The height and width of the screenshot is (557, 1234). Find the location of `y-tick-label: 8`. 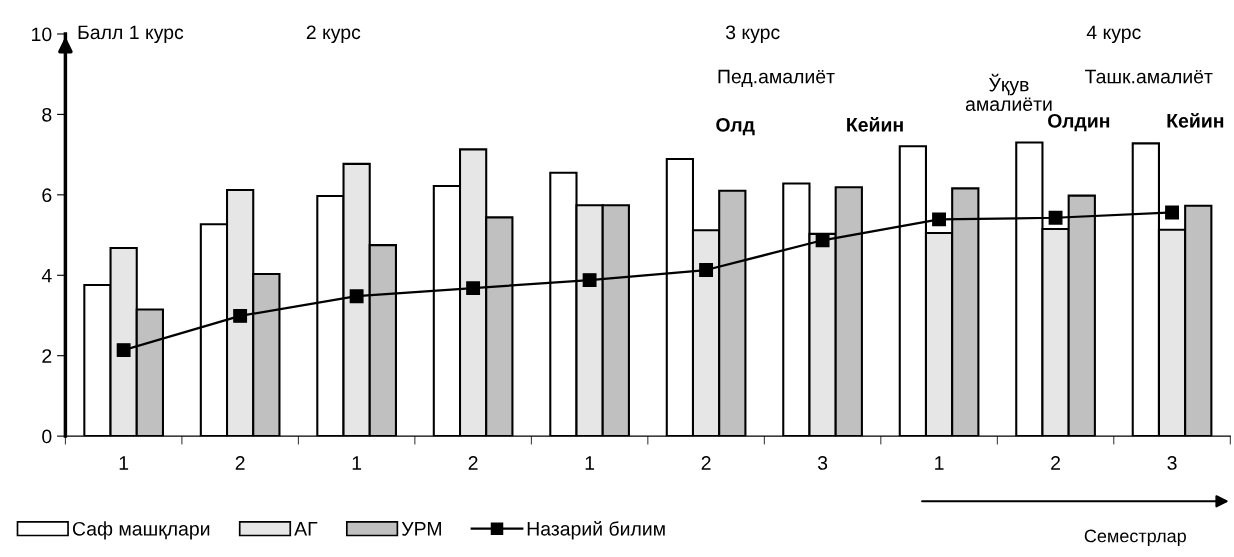

y-tick-label: 8 is located at coordinates (47, 114).